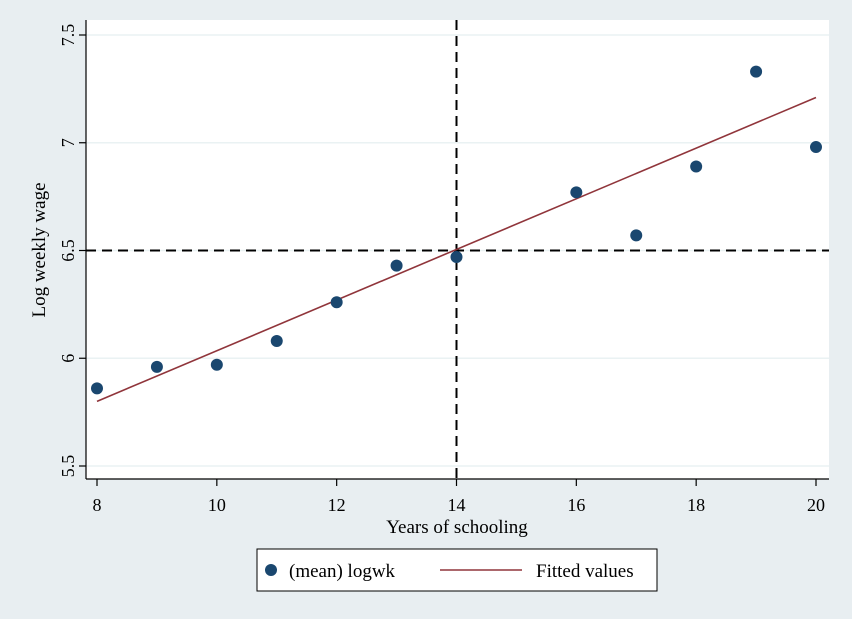  What do you see at coordinates (217, 505) in the screenshot?
I see `x-tick-label: 10` at bounding box center [217, 505].